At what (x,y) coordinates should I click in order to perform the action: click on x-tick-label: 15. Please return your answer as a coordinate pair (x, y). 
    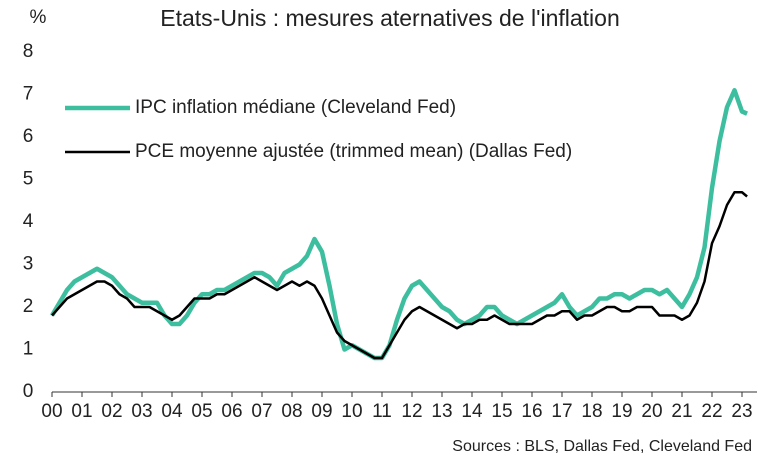
    Looking at the image, I should click on (501, 411).